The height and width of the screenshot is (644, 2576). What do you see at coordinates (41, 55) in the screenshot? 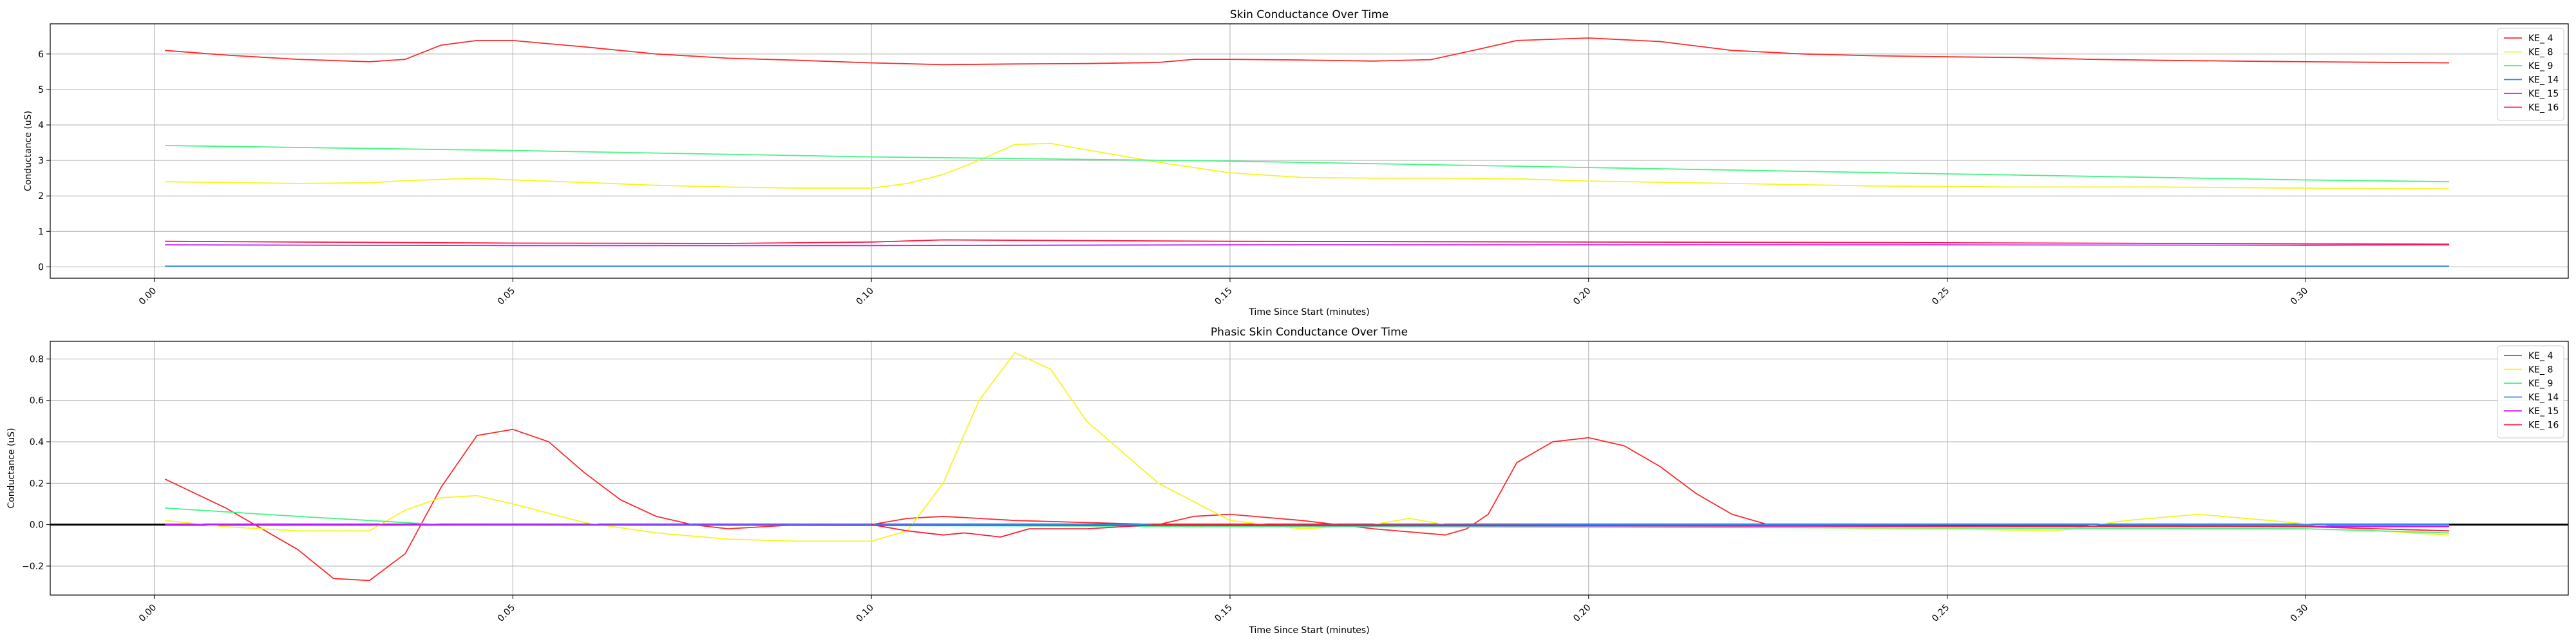
I see `y-tick-label: 6` at bounding box center [41, 55].